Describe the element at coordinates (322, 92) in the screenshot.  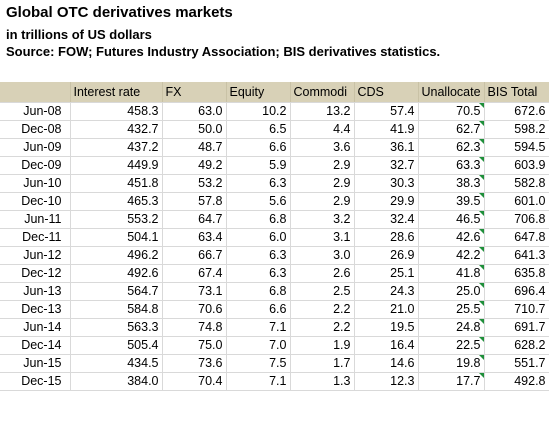
I see `column-header: Commodi` at that location.